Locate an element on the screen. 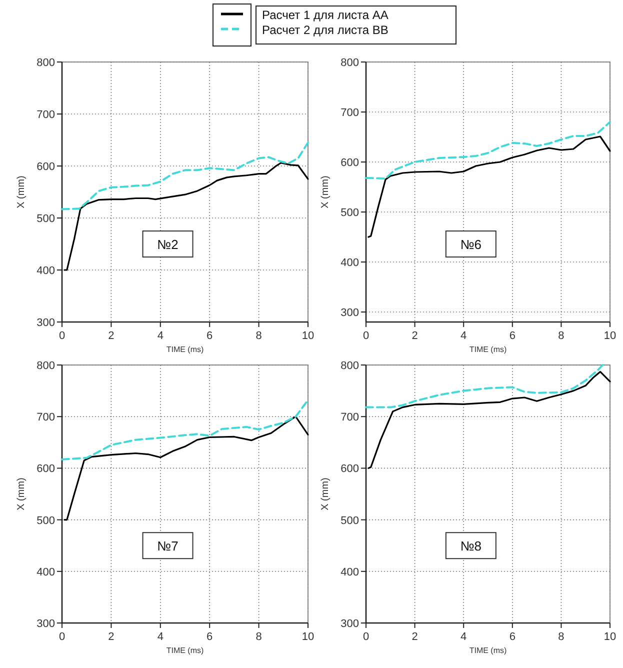 The width and height of the screenshot is (623, 668). annotation: №6 is located at coordinates (471, 244).